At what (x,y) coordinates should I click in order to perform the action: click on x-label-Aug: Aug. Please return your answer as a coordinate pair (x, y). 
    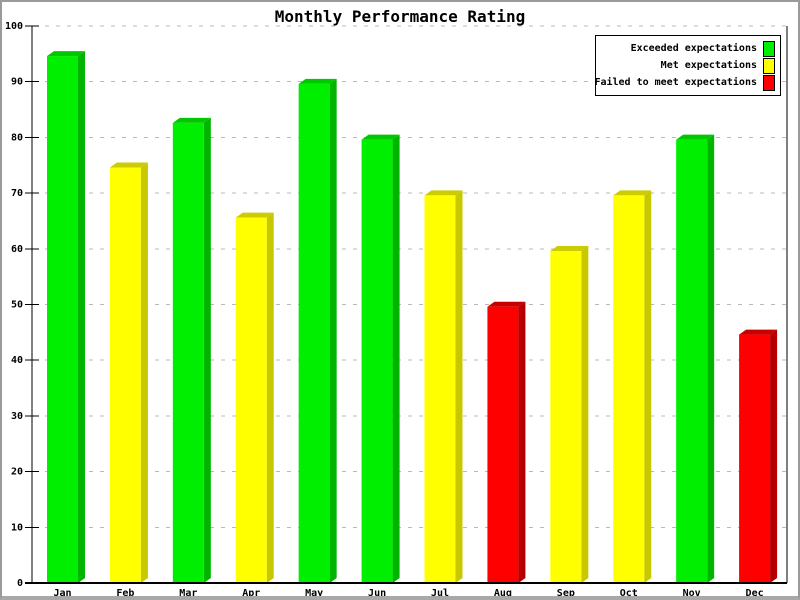
    Looking at the image, I should click on (503, 593).